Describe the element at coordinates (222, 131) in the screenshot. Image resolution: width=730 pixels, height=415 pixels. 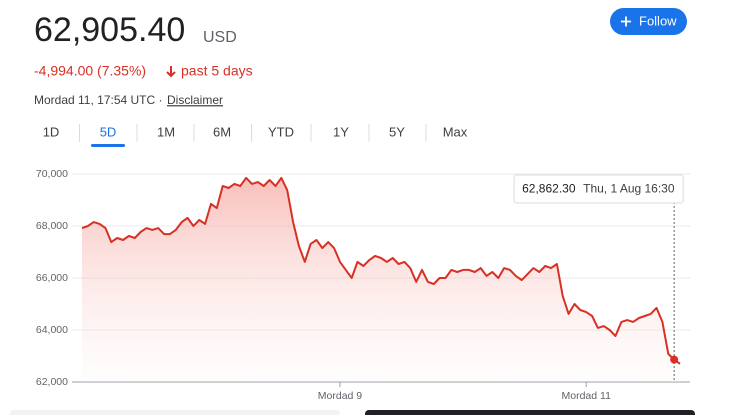
I see `tab: 6M` at that location.